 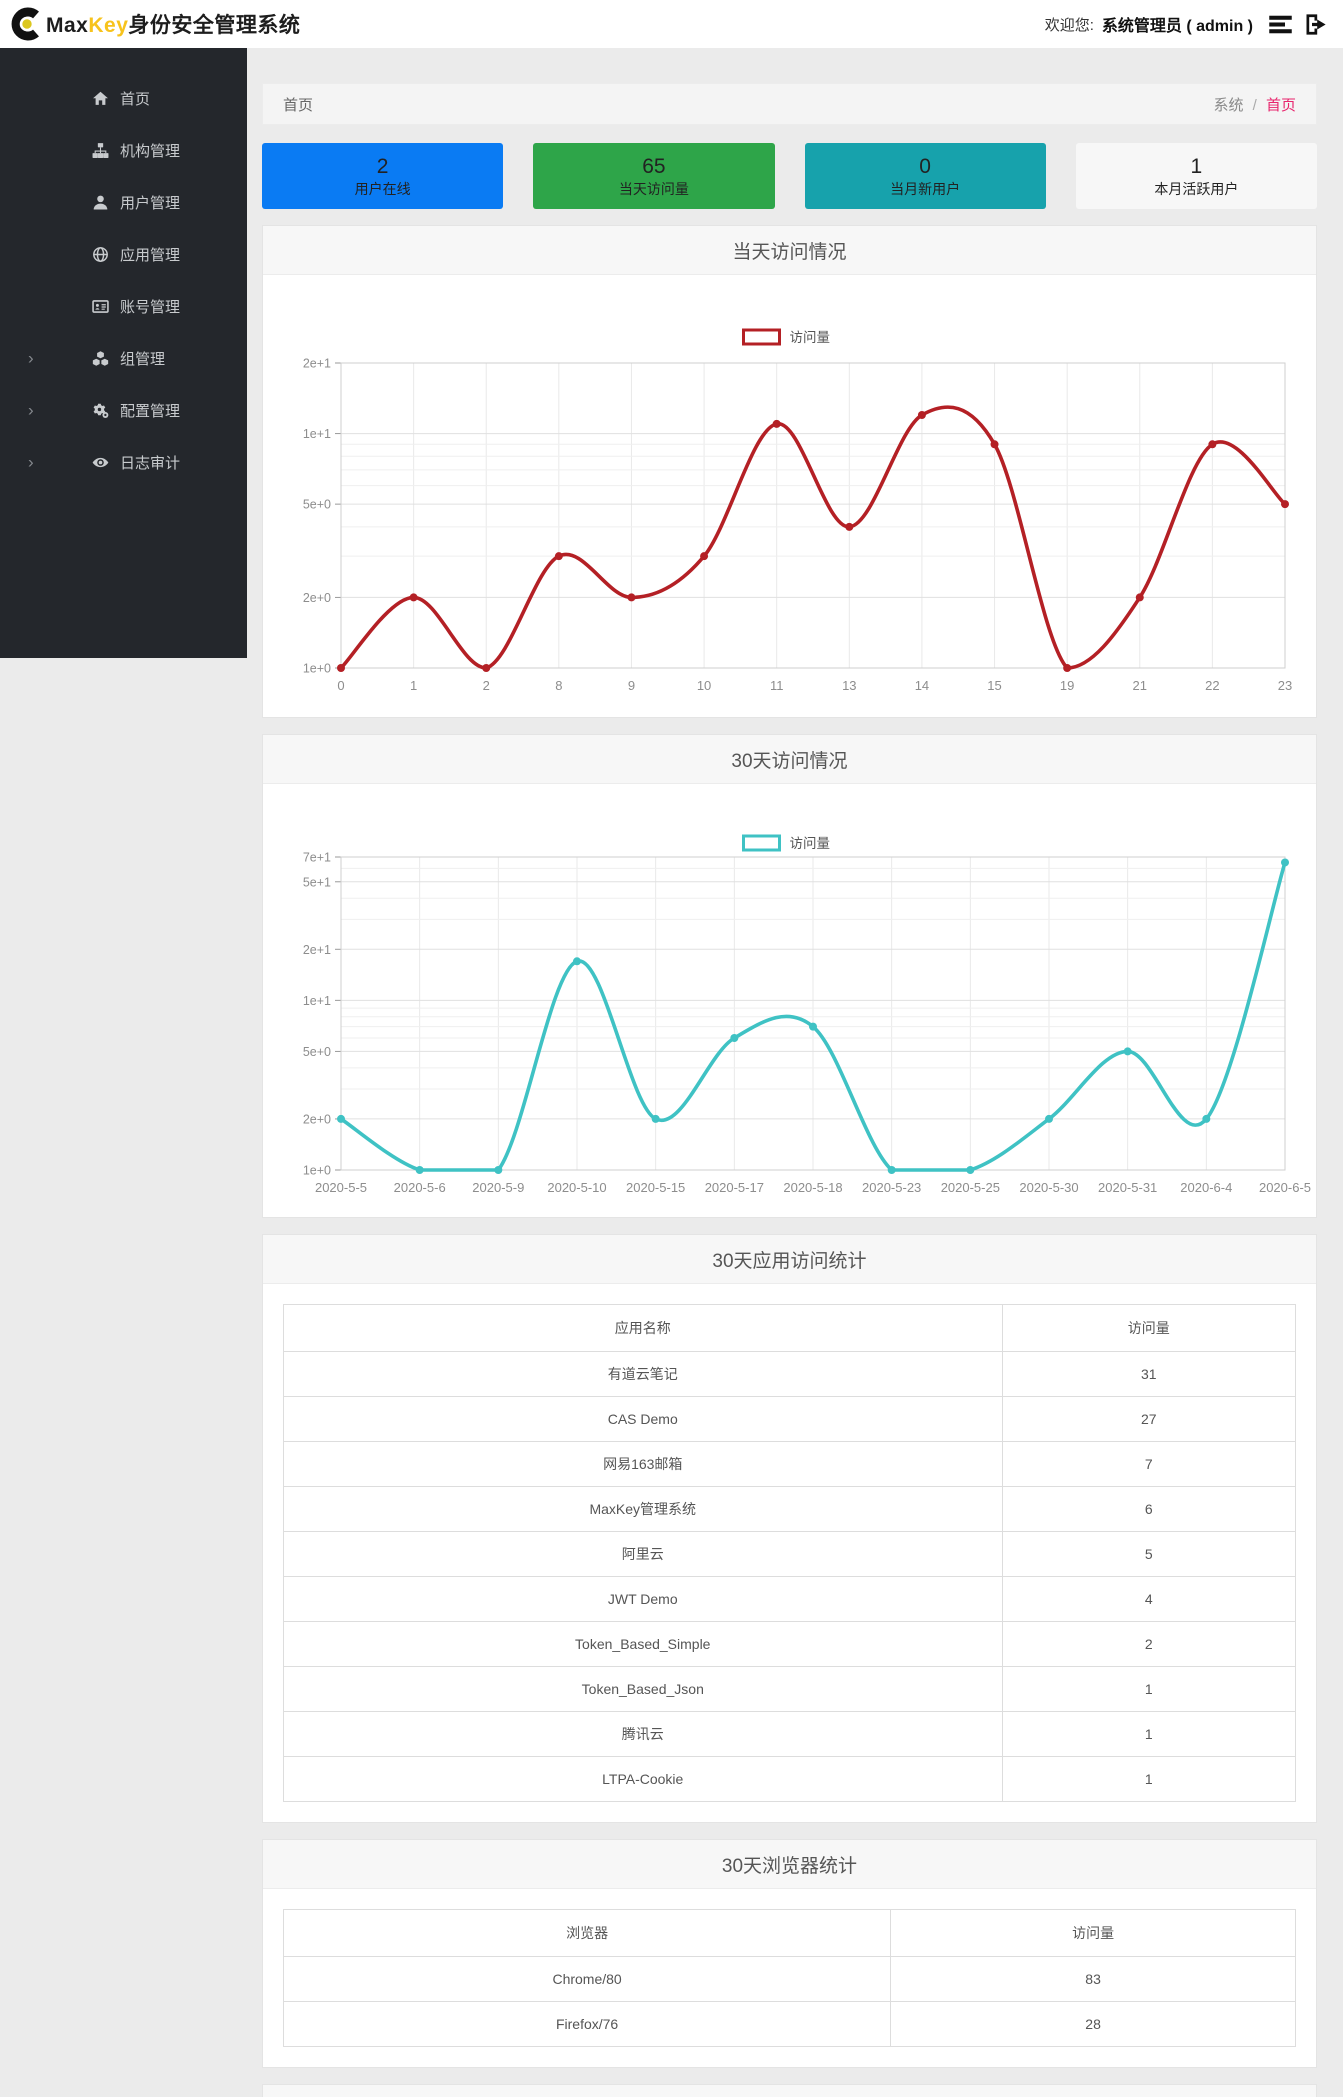 I want to click on table-row: Token_Based_Simple 2, so click(x=790, y=1644).